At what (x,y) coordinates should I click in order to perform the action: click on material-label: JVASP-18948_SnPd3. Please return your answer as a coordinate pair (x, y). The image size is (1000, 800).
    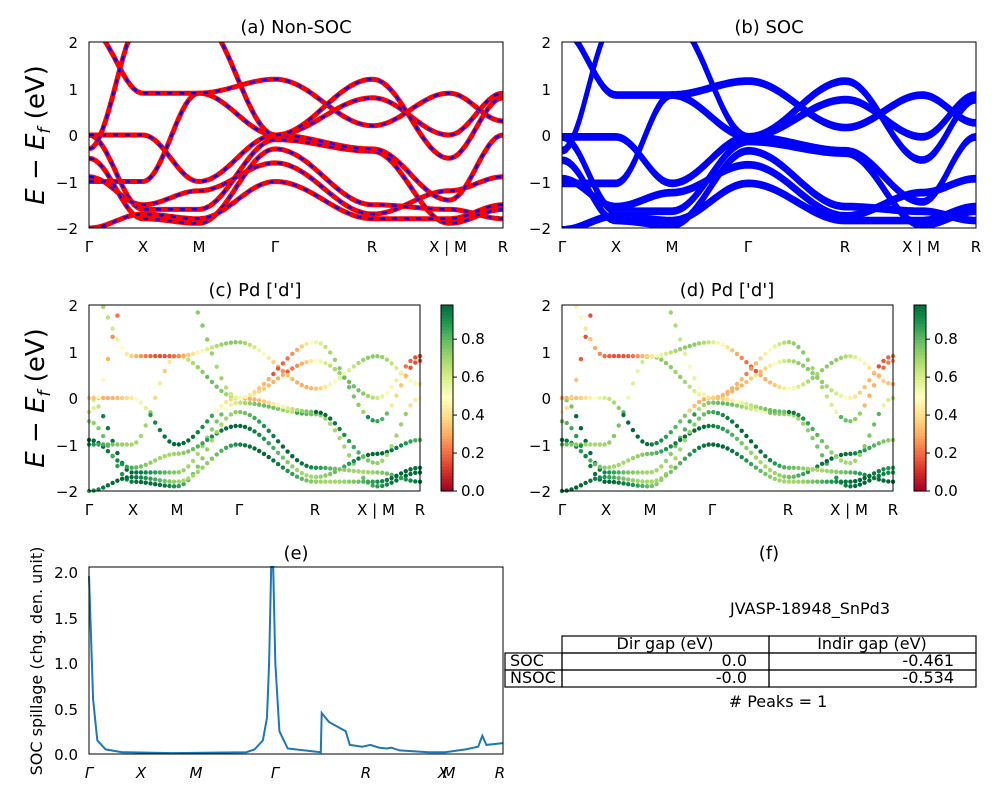
    Looking at the image, I should click on (809, 609).